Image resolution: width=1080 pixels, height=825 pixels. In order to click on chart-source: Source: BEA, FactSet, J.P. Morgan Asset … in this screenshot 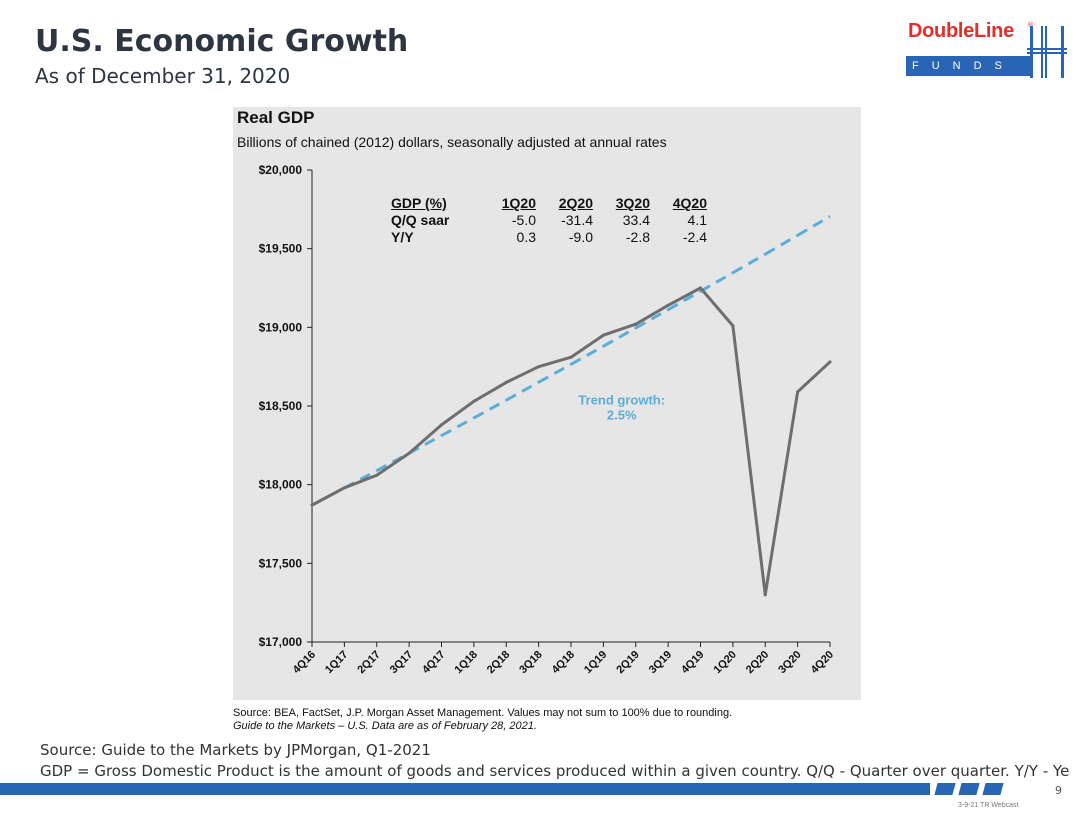, I will do `click(482, 720)`.